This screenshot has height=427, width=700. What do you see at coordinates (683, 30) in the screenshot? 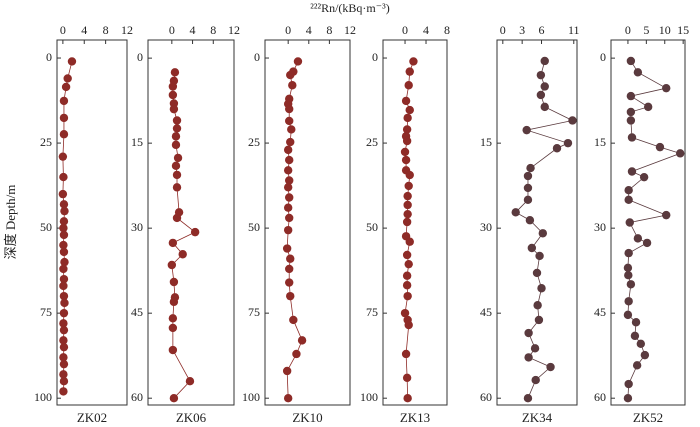
I see `x-tick-label: 15` at bounding box center [683, 30].